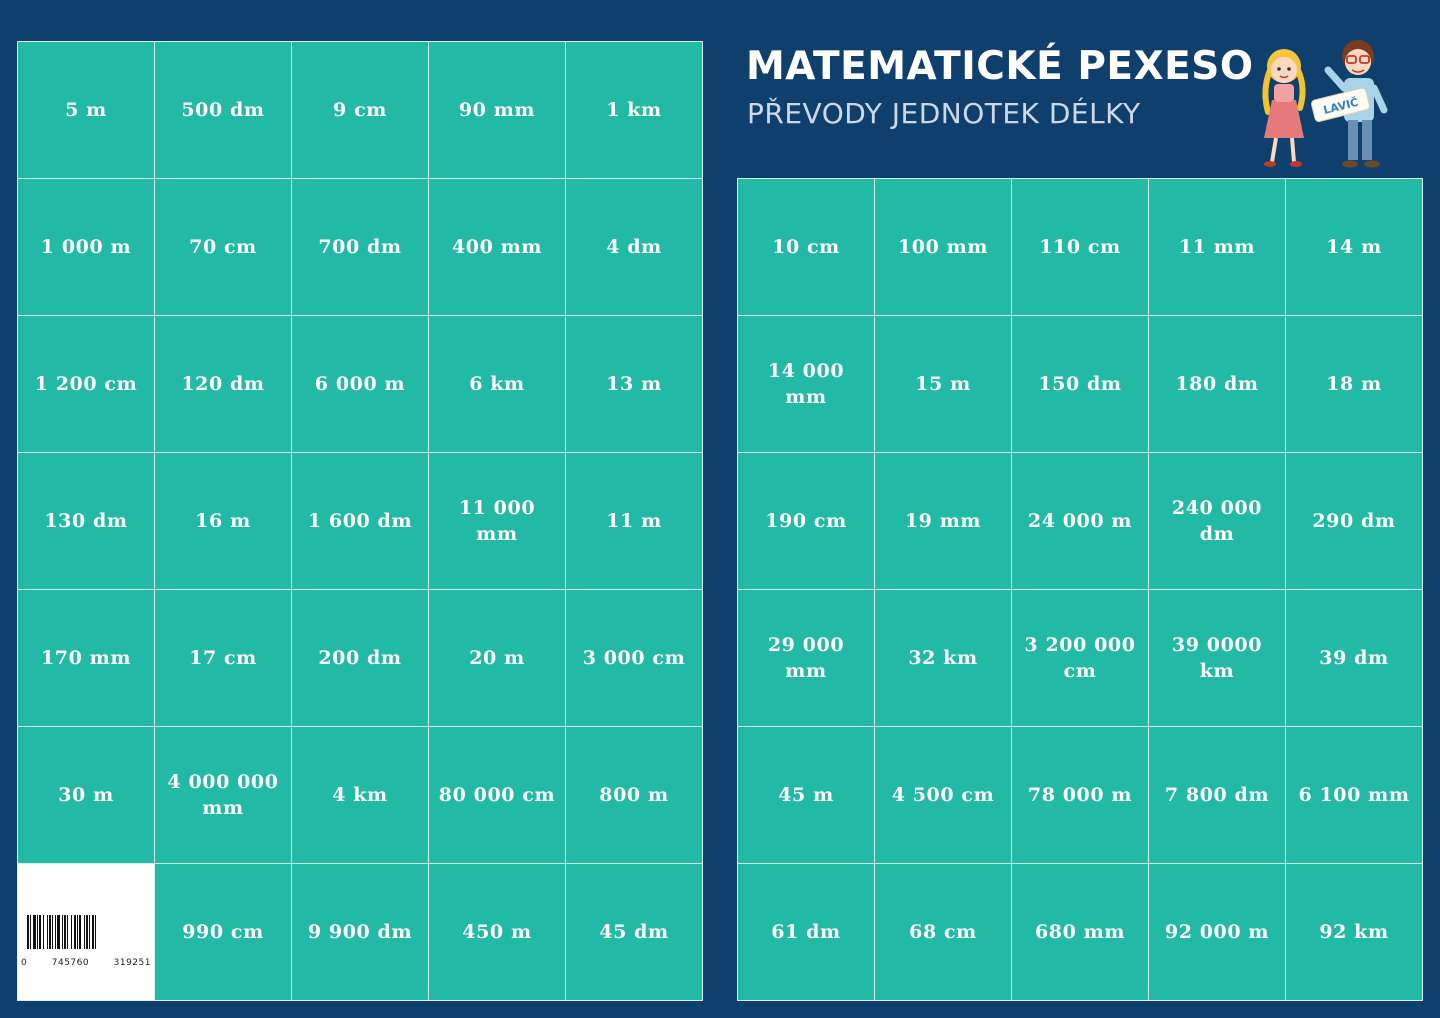 This screenshot has height=1018, width=1440. Describe the element at coordinates (1354, 932) in the screenshot. I see `pexeso-card: 92 km` at that location.